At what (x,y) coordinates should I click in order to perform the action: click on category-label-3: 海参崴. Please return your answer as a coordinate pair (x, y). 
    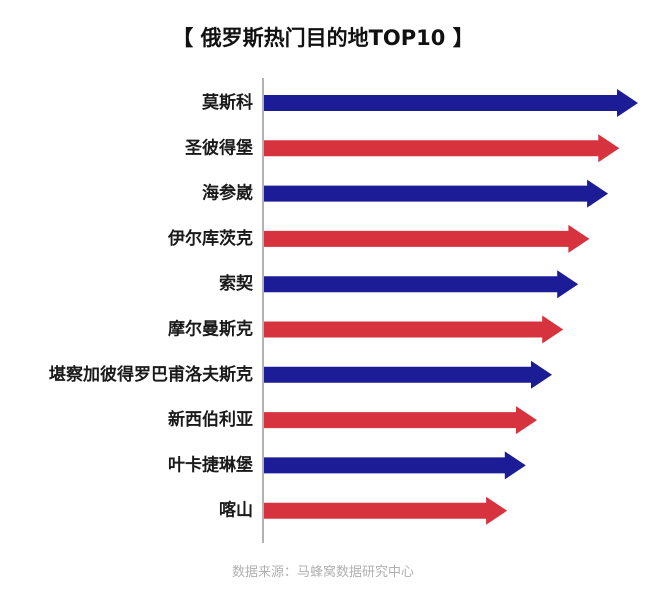
    Looking at the image, I should click on (227, 193).